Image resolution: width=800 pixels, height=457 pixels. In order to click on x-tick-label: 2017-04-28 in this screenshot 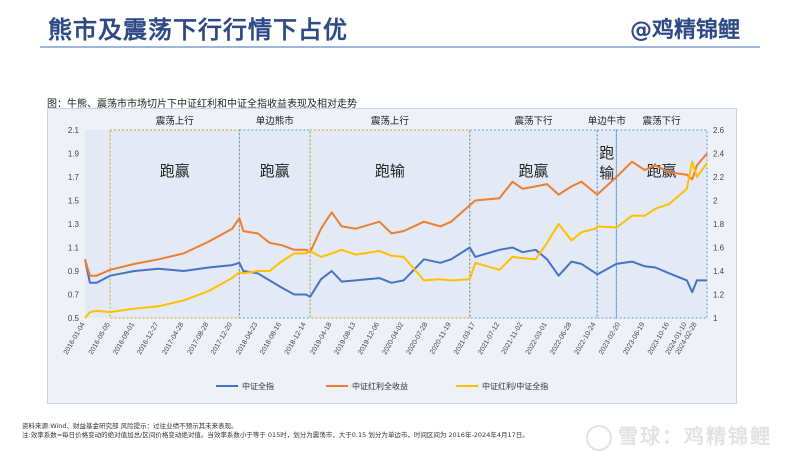, I will do `click(173, 338)`.